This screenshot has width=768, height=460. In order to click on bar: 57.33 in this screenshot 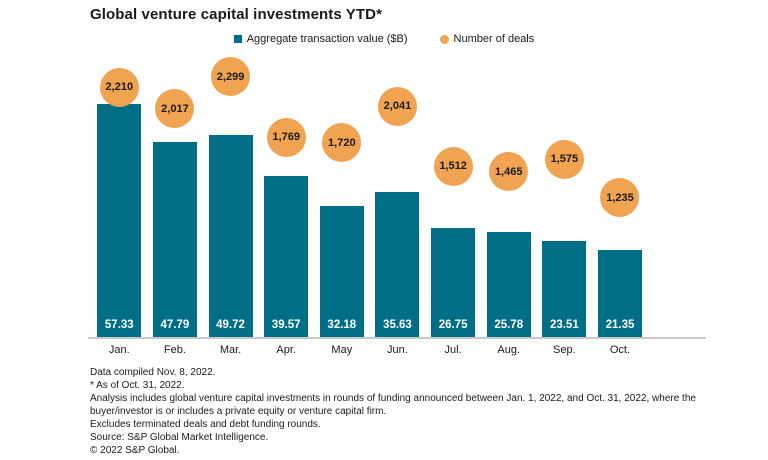, I will do `click(119, 220)`.